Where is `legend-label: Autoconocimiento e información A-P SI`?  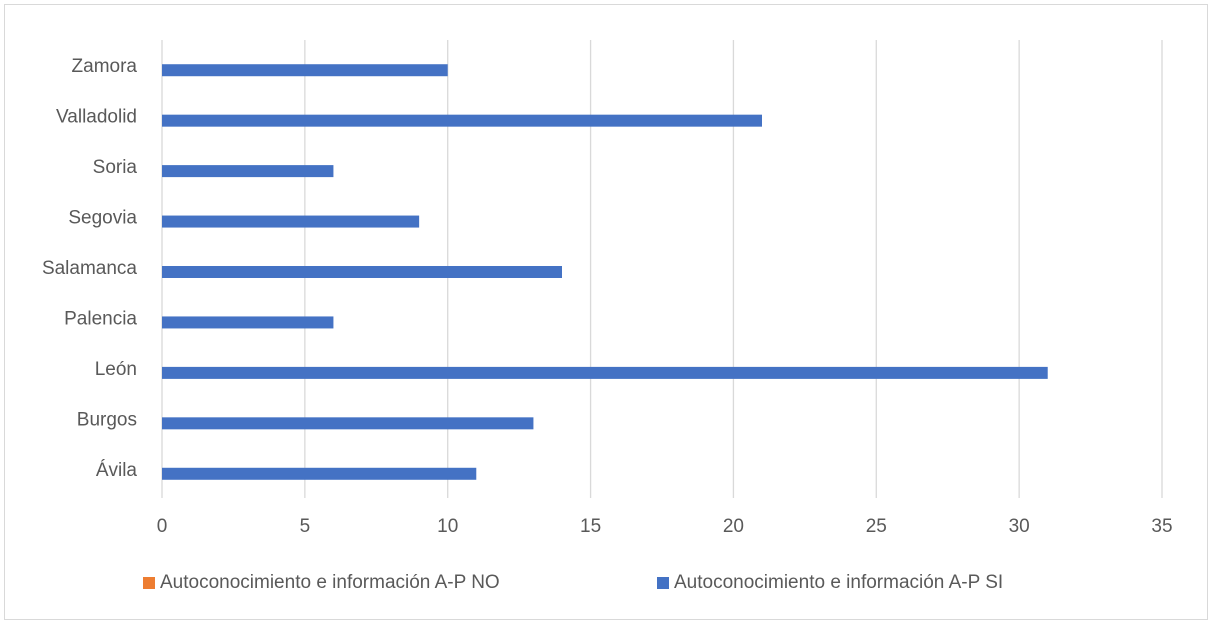 legend-label: Autoconocimiento e información A-P SI is located at coordinates (838, 582).